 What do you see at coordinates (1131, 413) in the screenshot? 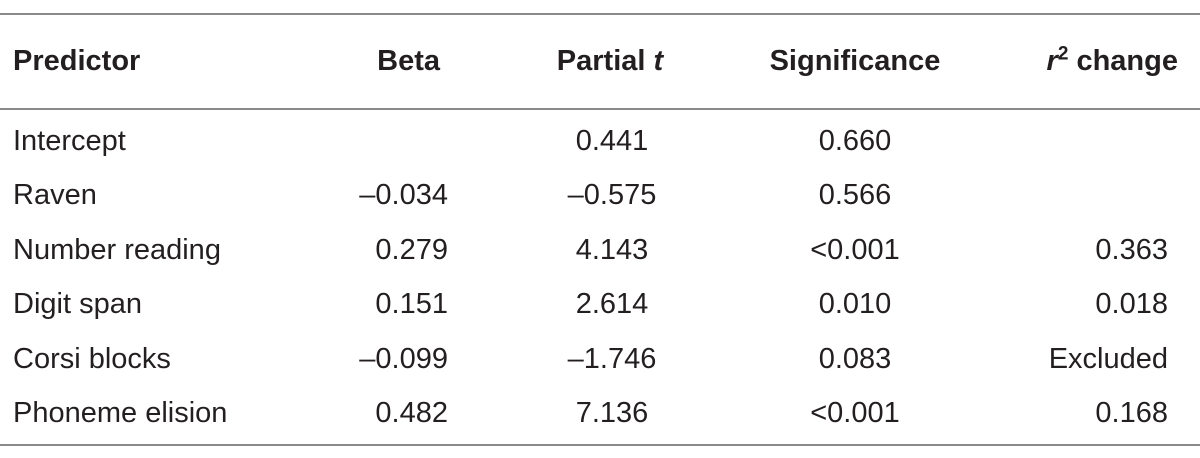
I see `cell-r2-change: 0.168` at bounding box center [1131, 413].